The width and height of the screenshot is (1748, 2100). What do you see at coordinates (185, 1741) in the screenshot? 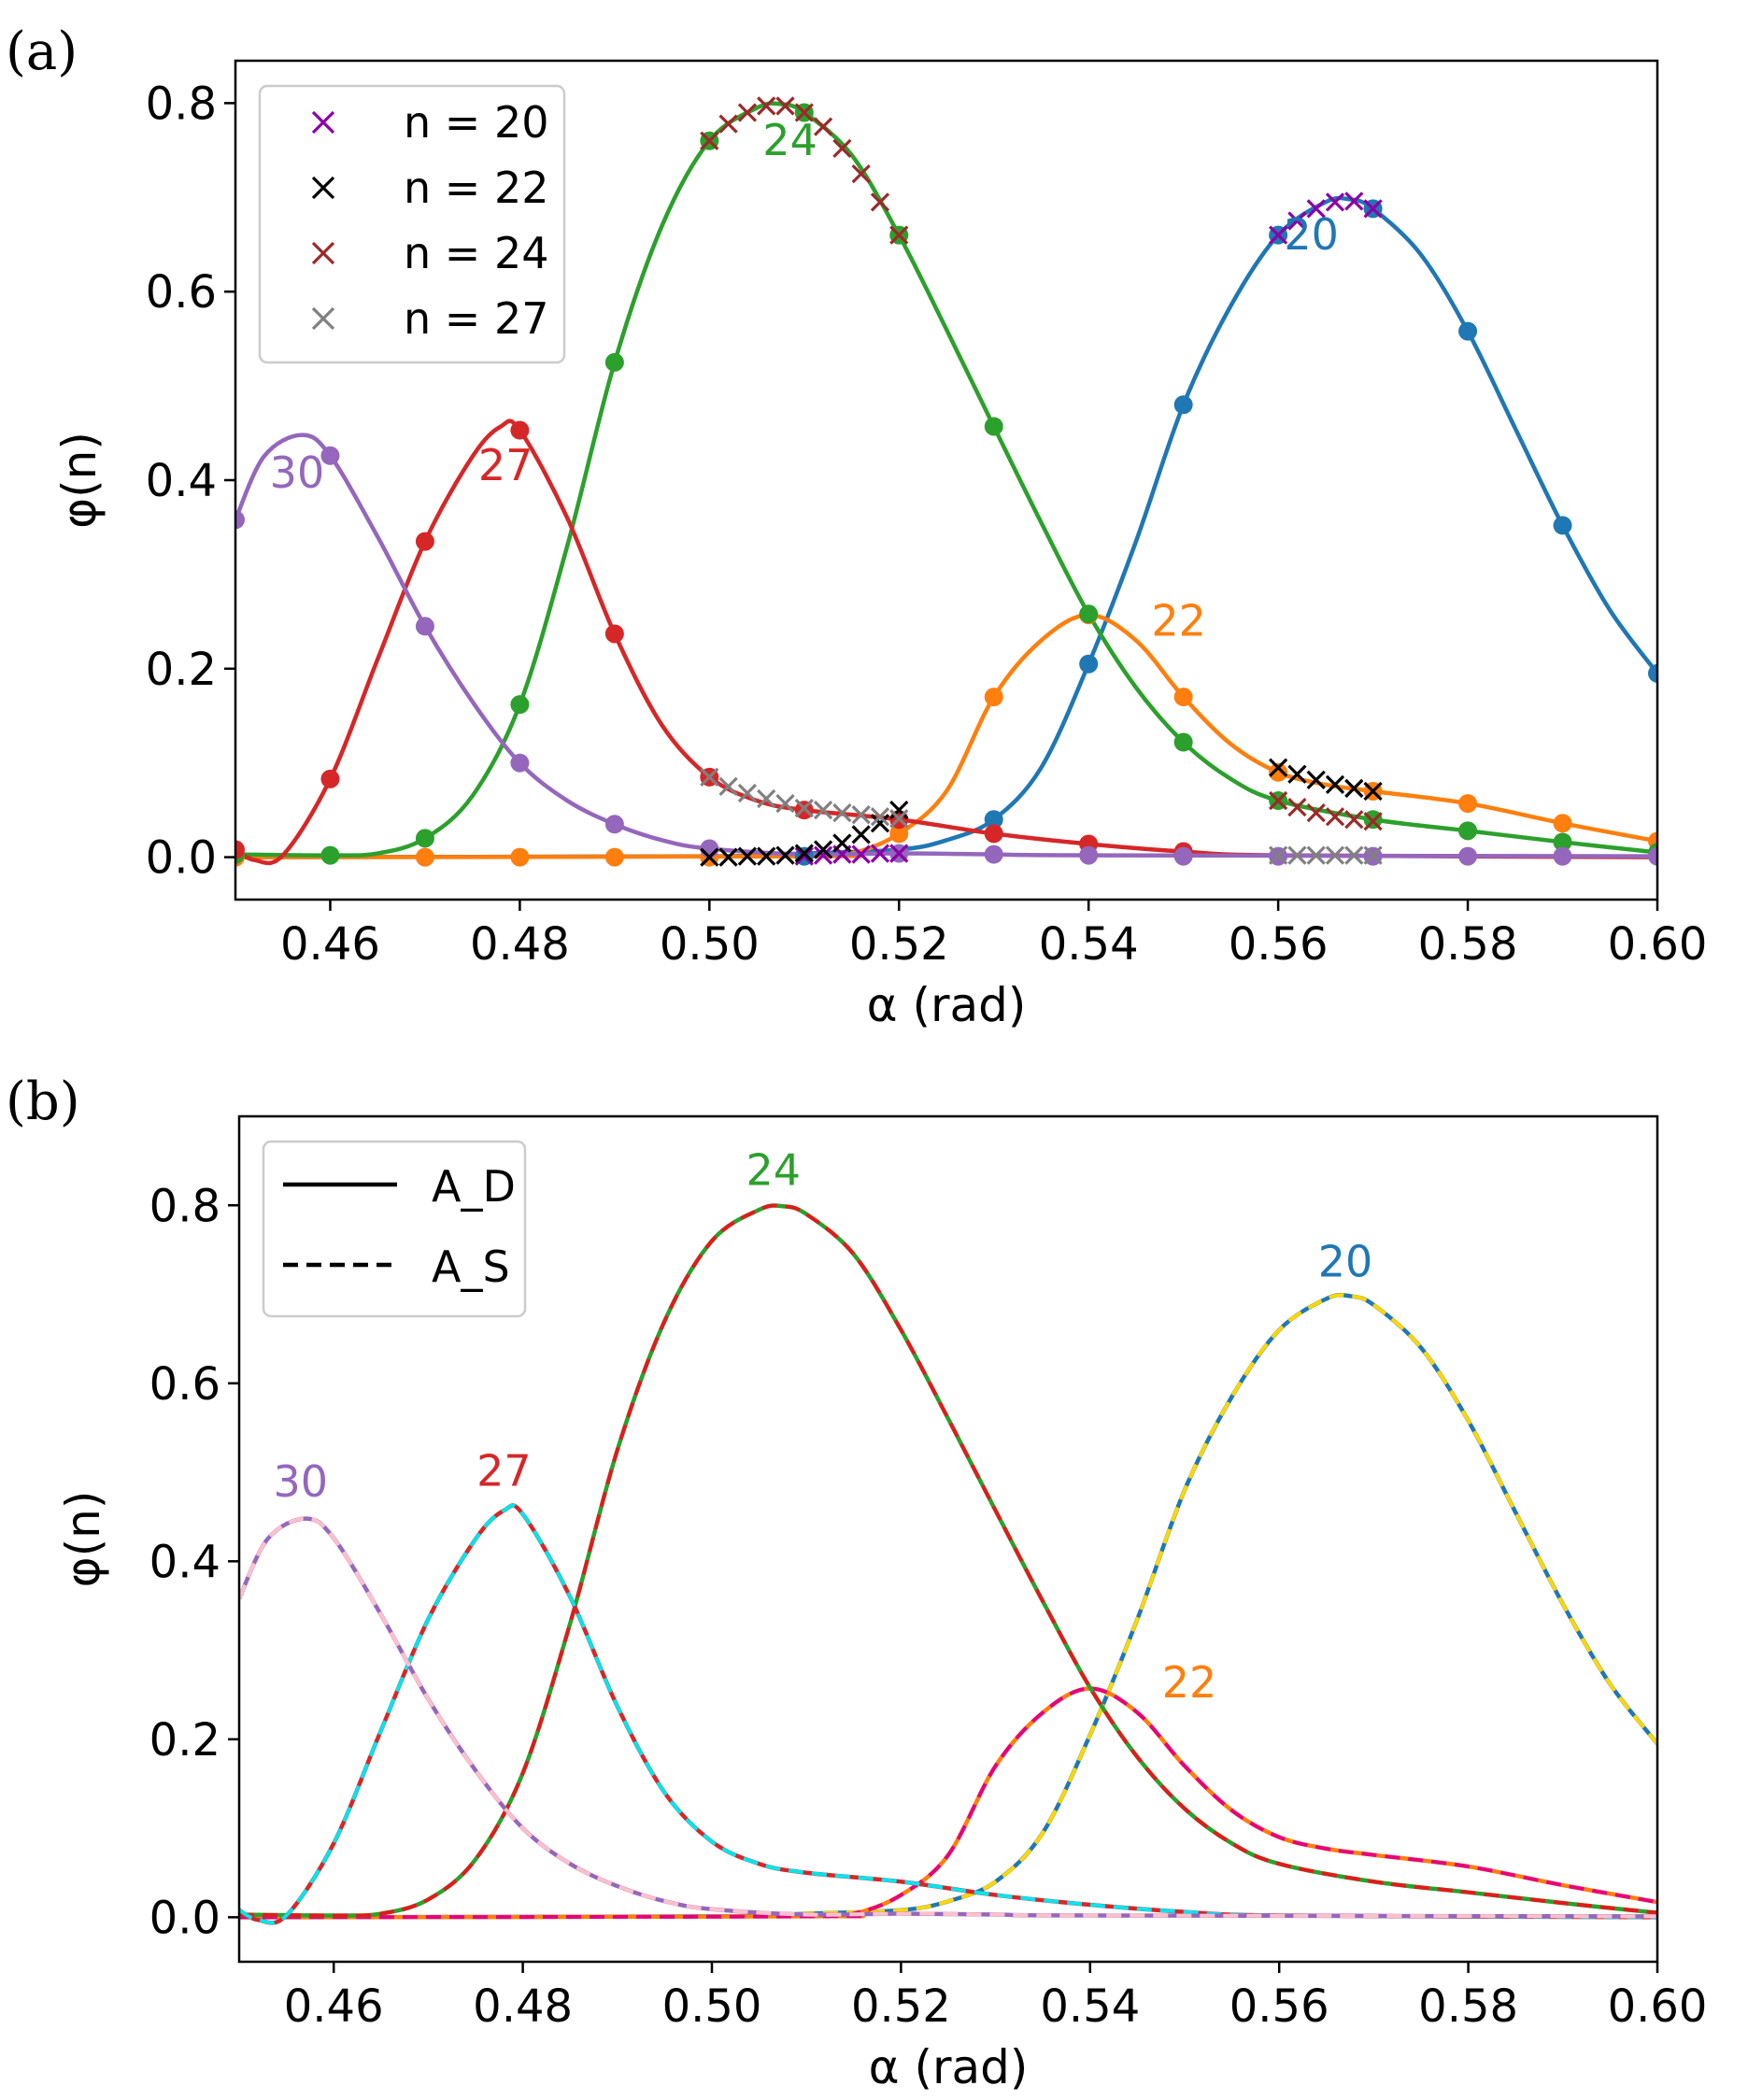
I see `y-tick-label: 0.2` at bounding box center [185, 1741].